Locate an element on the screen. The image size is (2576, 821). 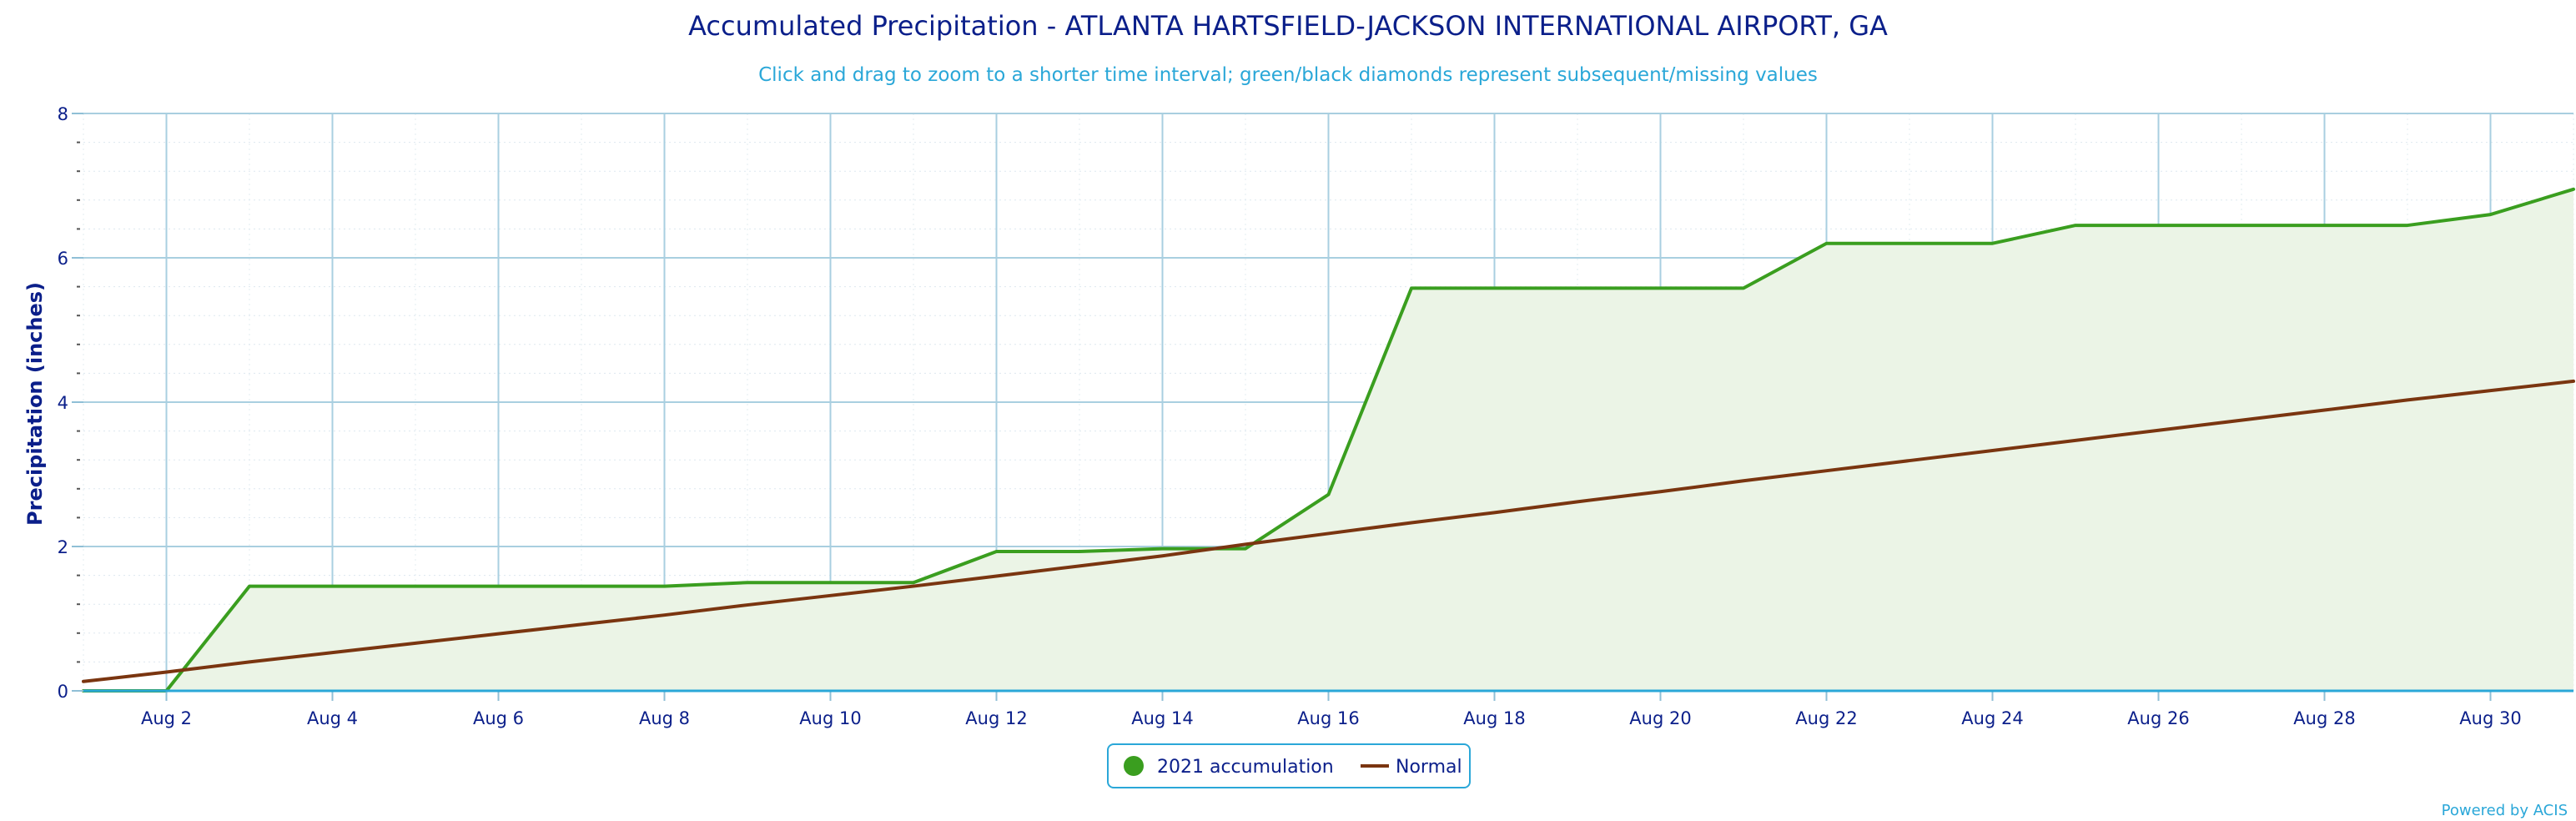
x-tick-label: Aug 16 is located at coordinates (1328, 718).